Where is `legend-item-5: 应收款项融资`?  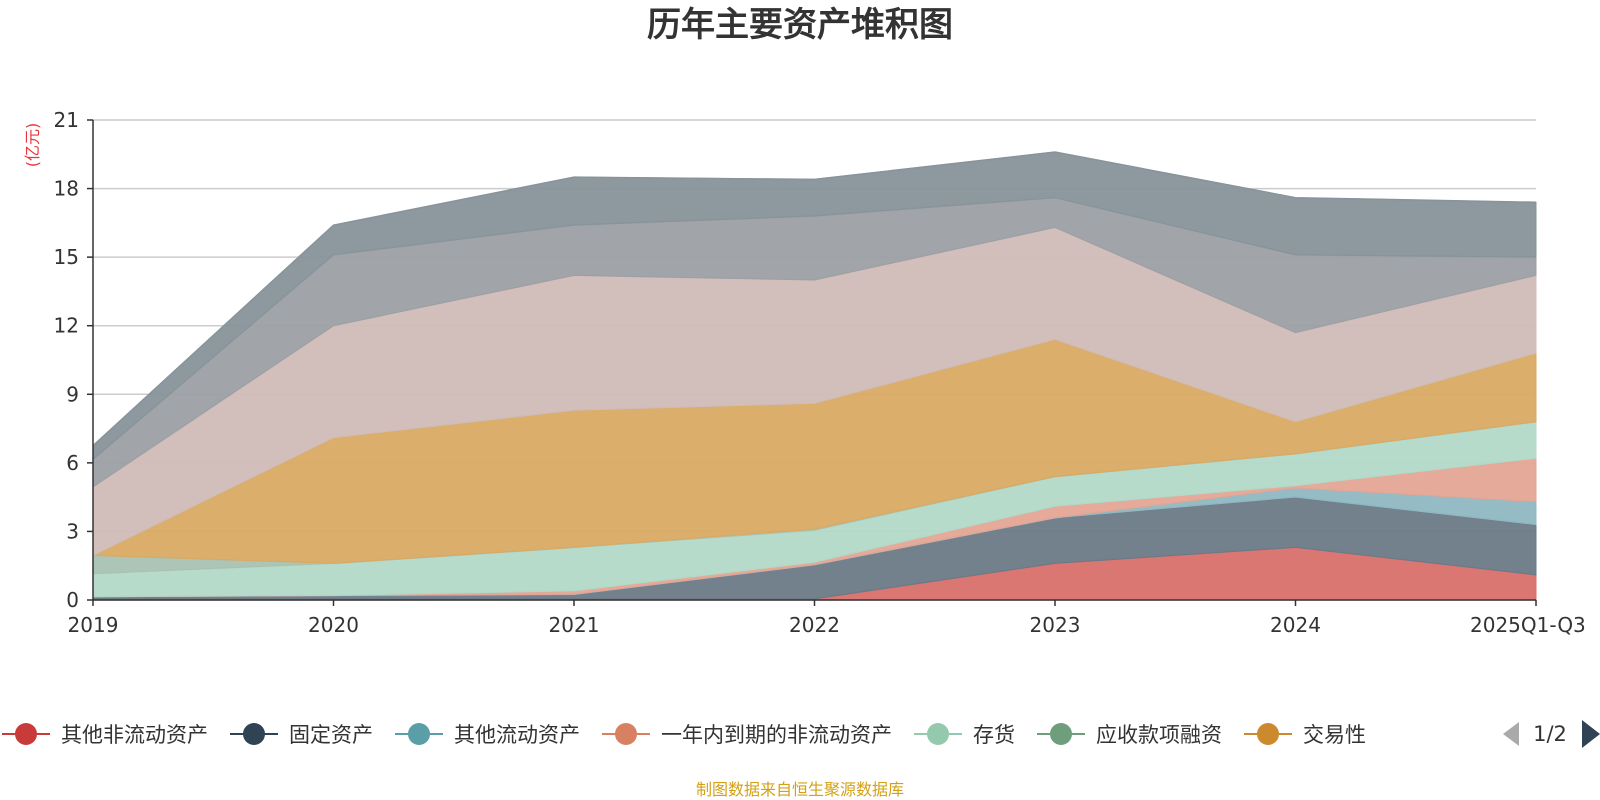
legend-item-5: 应收款项融资 is located at coordinates (1129, 735).